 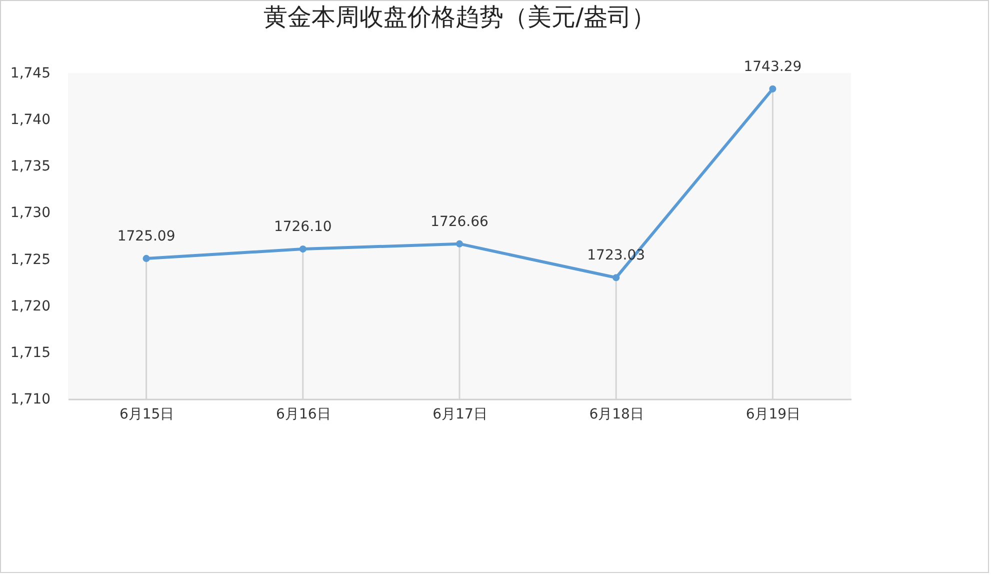 What do you see at coordinates (616, 414) in the screenshot?
I see `x-tick-label: 6月18日` at bounding box center [616, 414].